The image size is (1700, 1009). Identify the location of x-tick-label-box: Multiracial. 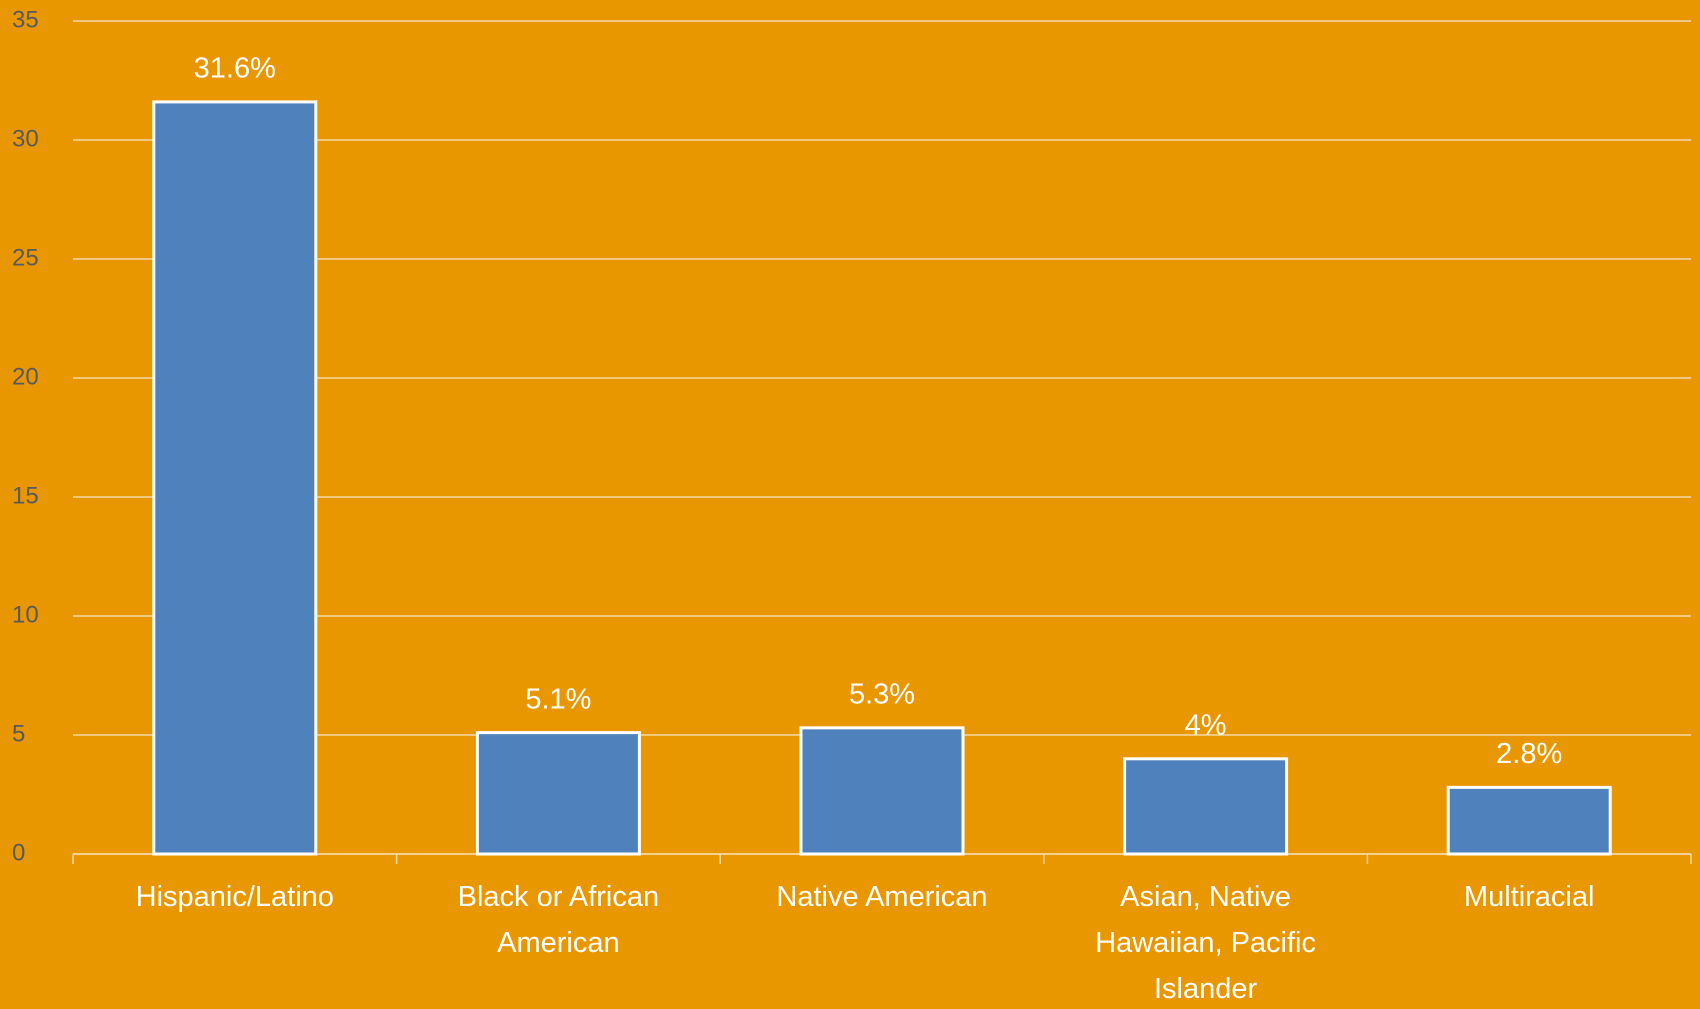
(1529, 897).